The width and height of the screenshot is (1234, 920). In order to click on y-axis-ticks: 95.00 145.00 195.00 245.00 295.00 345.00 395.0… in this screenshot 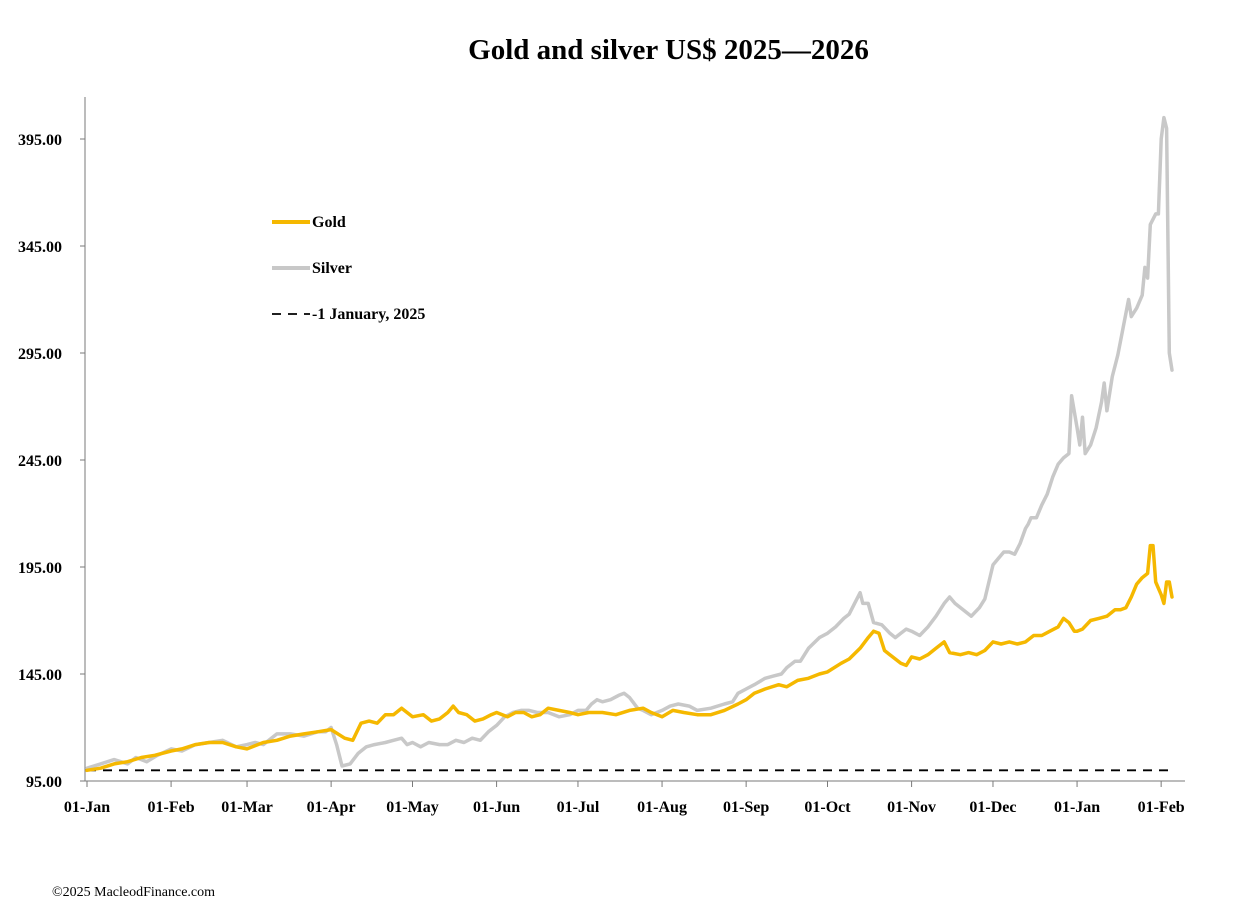, I will do `click(51, 461)`.